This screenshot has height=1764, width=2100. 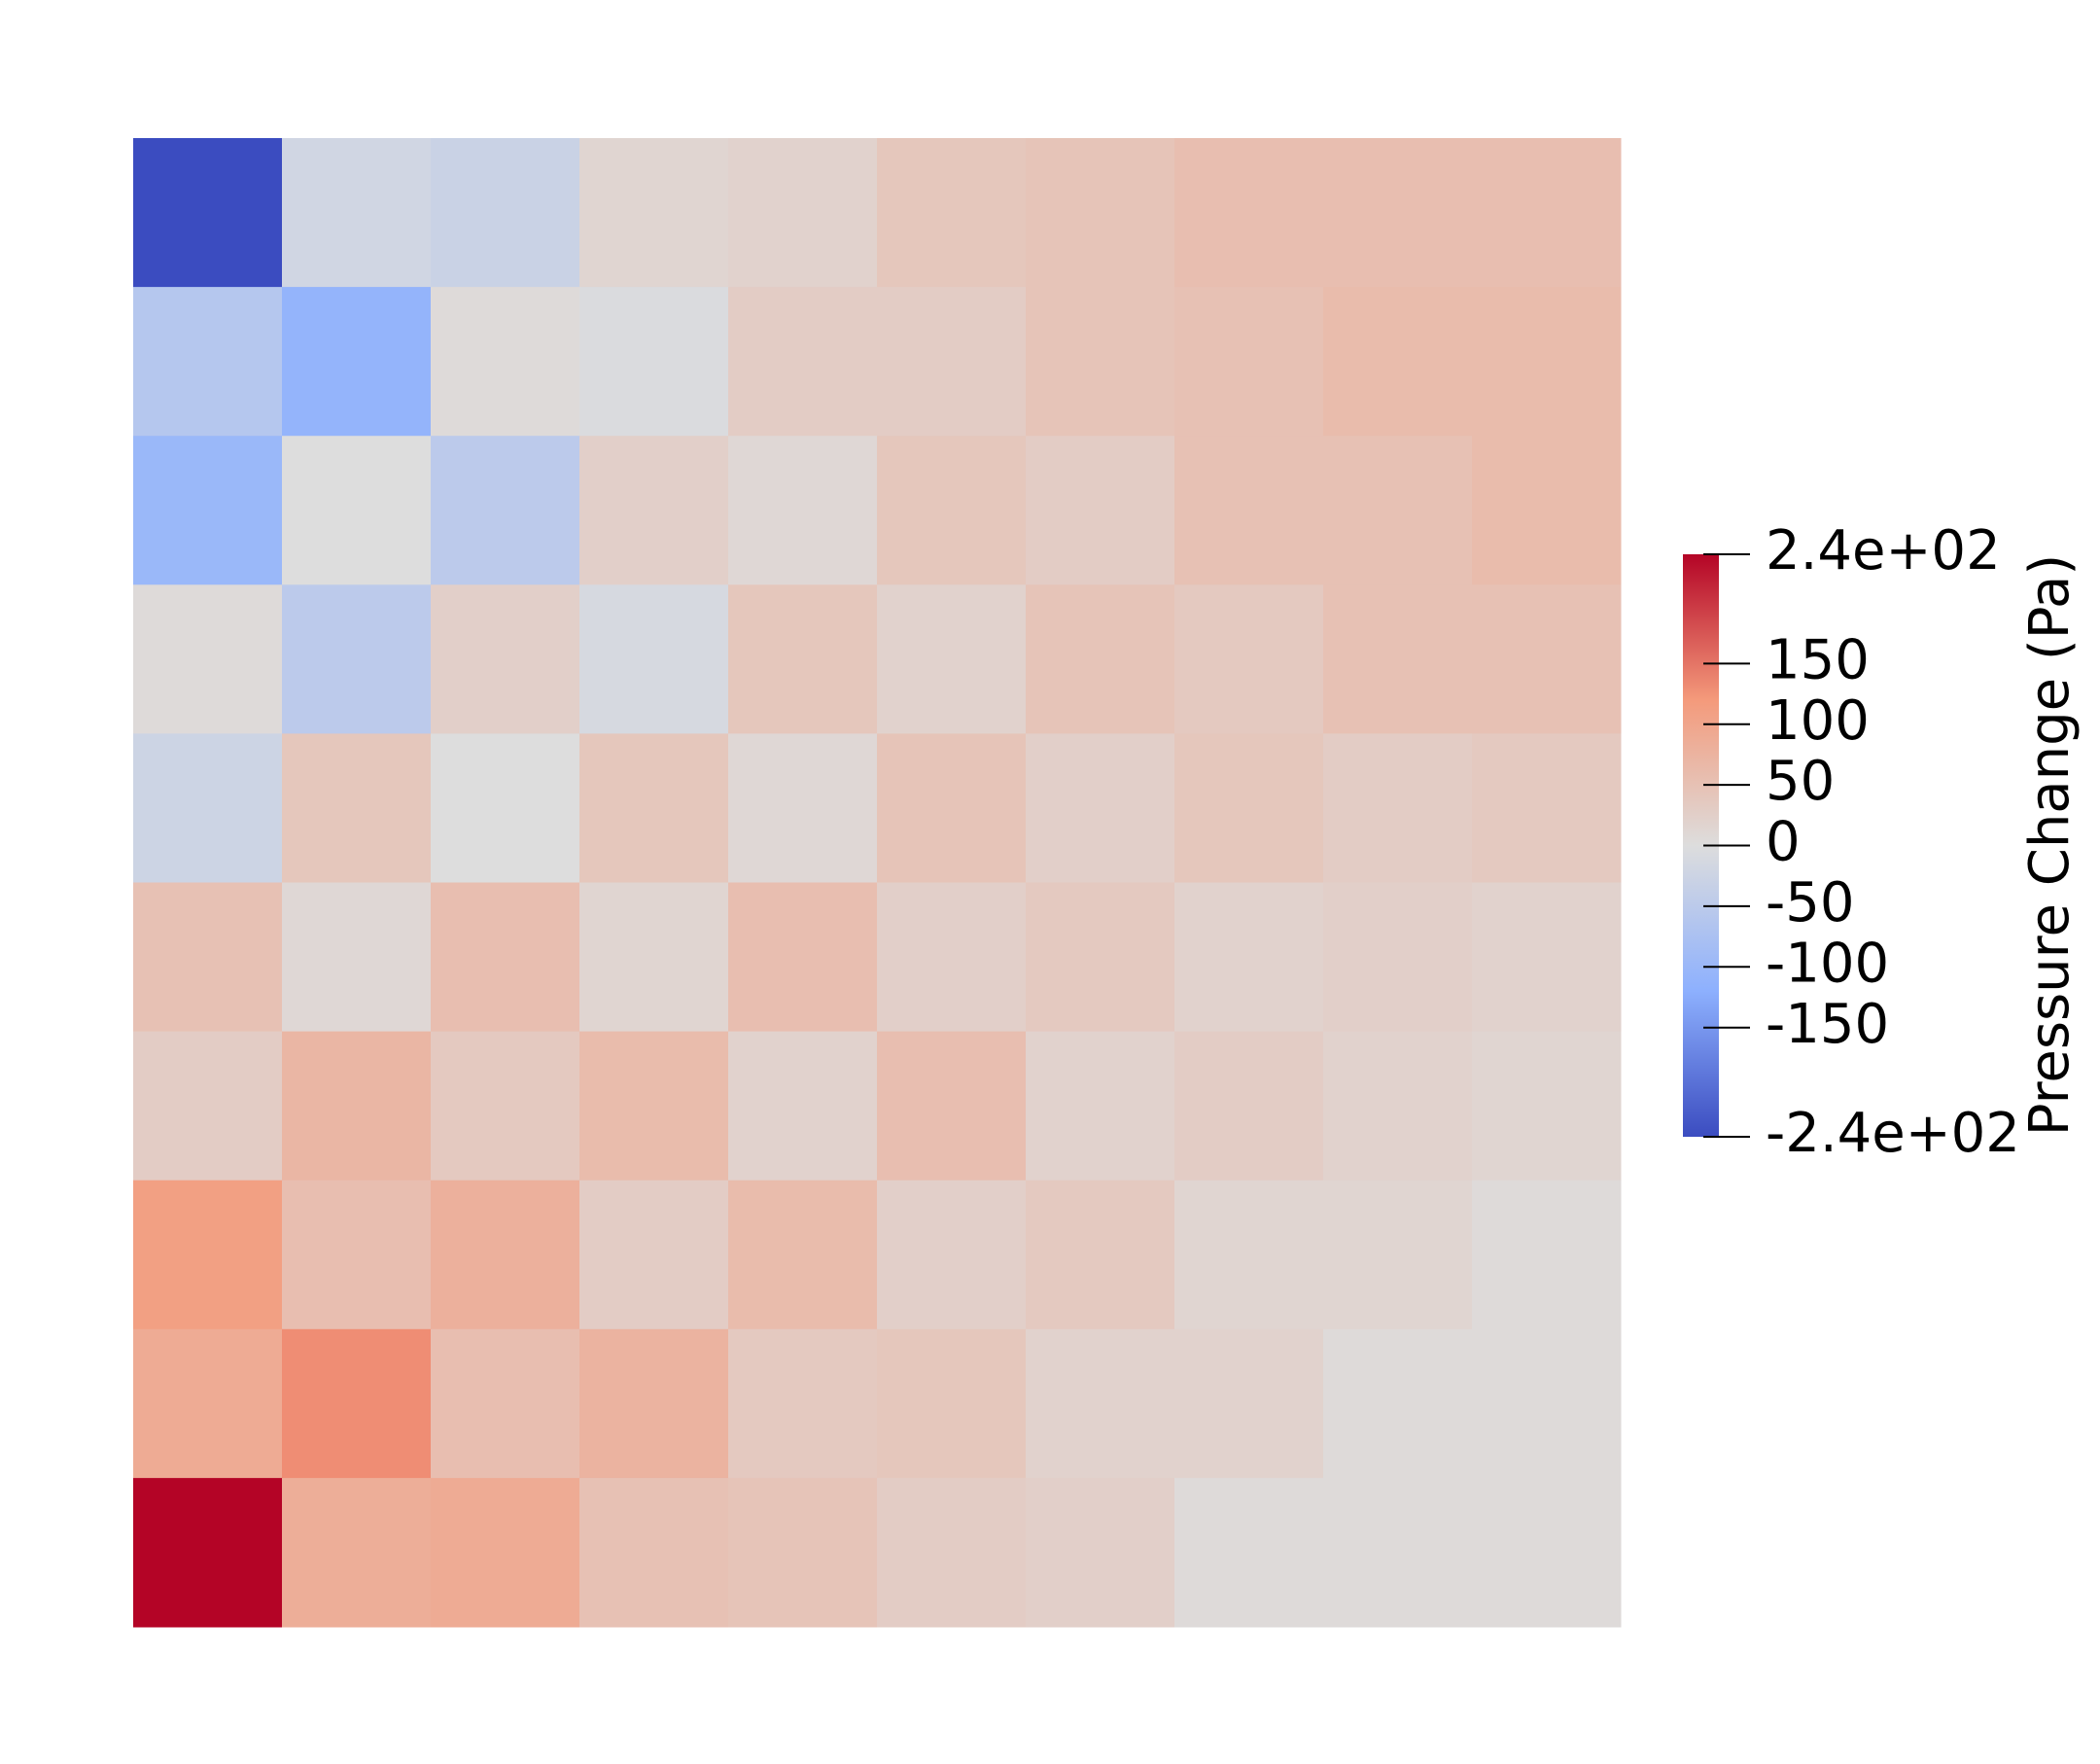 What do you see at coordinates (2050, 845) in the screenshot?
I see `colorbar-title: Pressure Change (Pa)` at bounding box center [2050, 845].